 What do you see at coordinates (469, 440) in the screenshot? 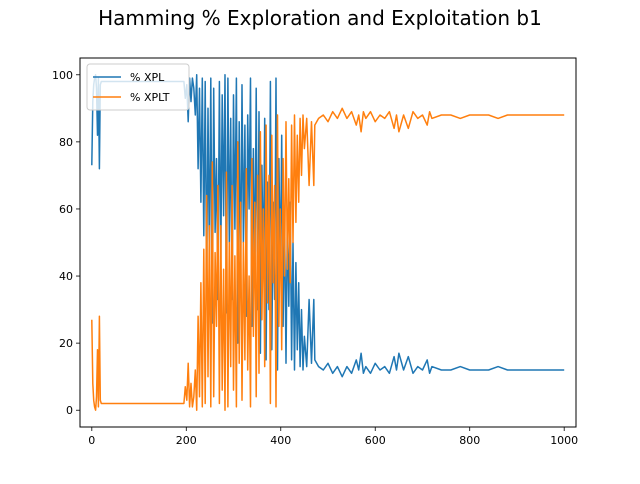
I see `x-tick-label: 800` at bounding box center [469, 440].